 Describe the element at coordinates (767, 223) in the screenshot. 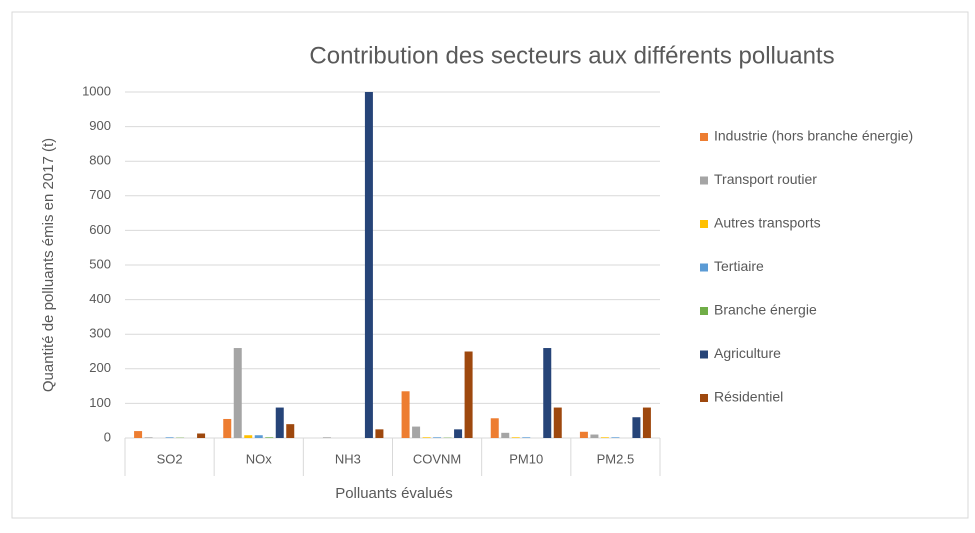

I see `legend-label: Autres transports` at that location.